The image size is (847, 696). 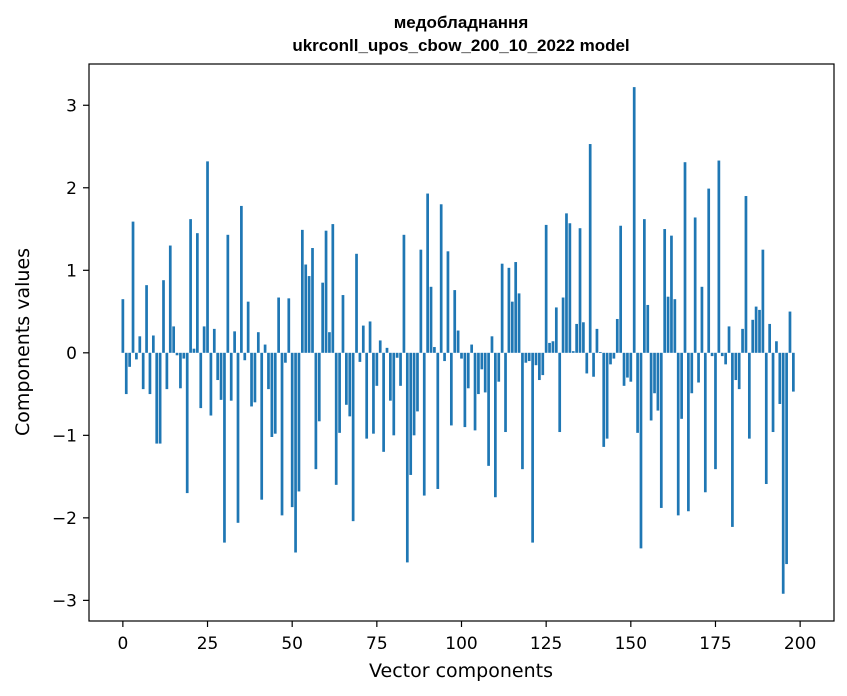 What do you see at coordinates (461, 671) in the screenshot?
I see `x-axis-label: Vector components` at bounding box center [461, 671].